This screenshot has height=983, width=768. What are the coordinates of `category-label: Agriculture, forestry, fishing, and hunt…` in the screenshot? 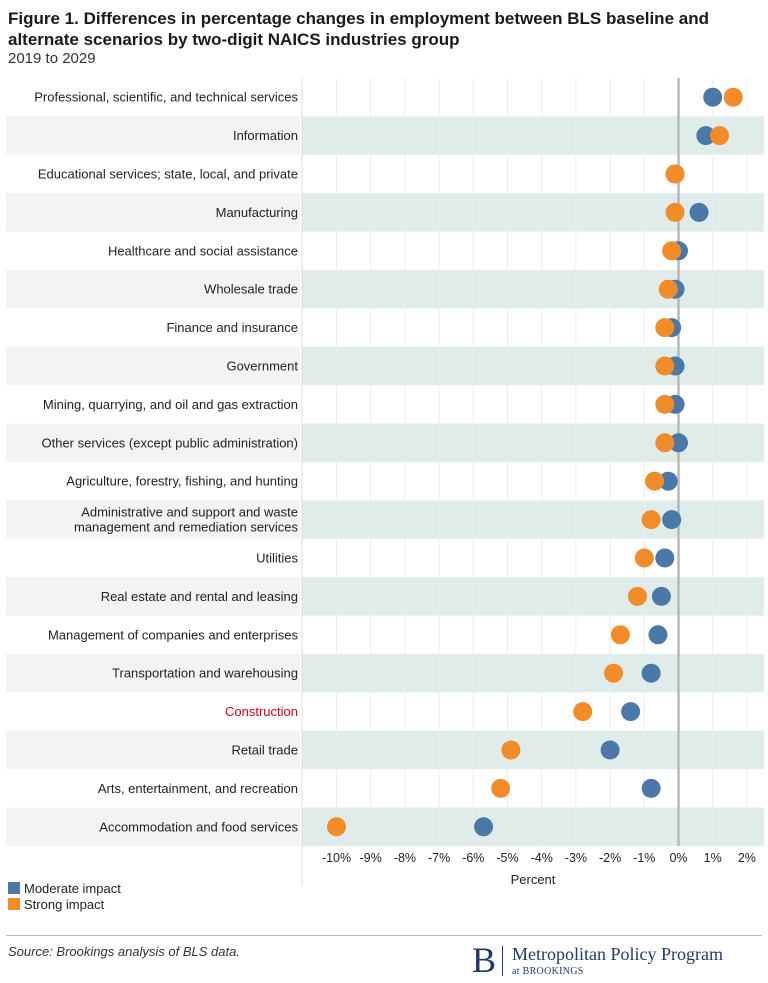 It's located at (182, 481).